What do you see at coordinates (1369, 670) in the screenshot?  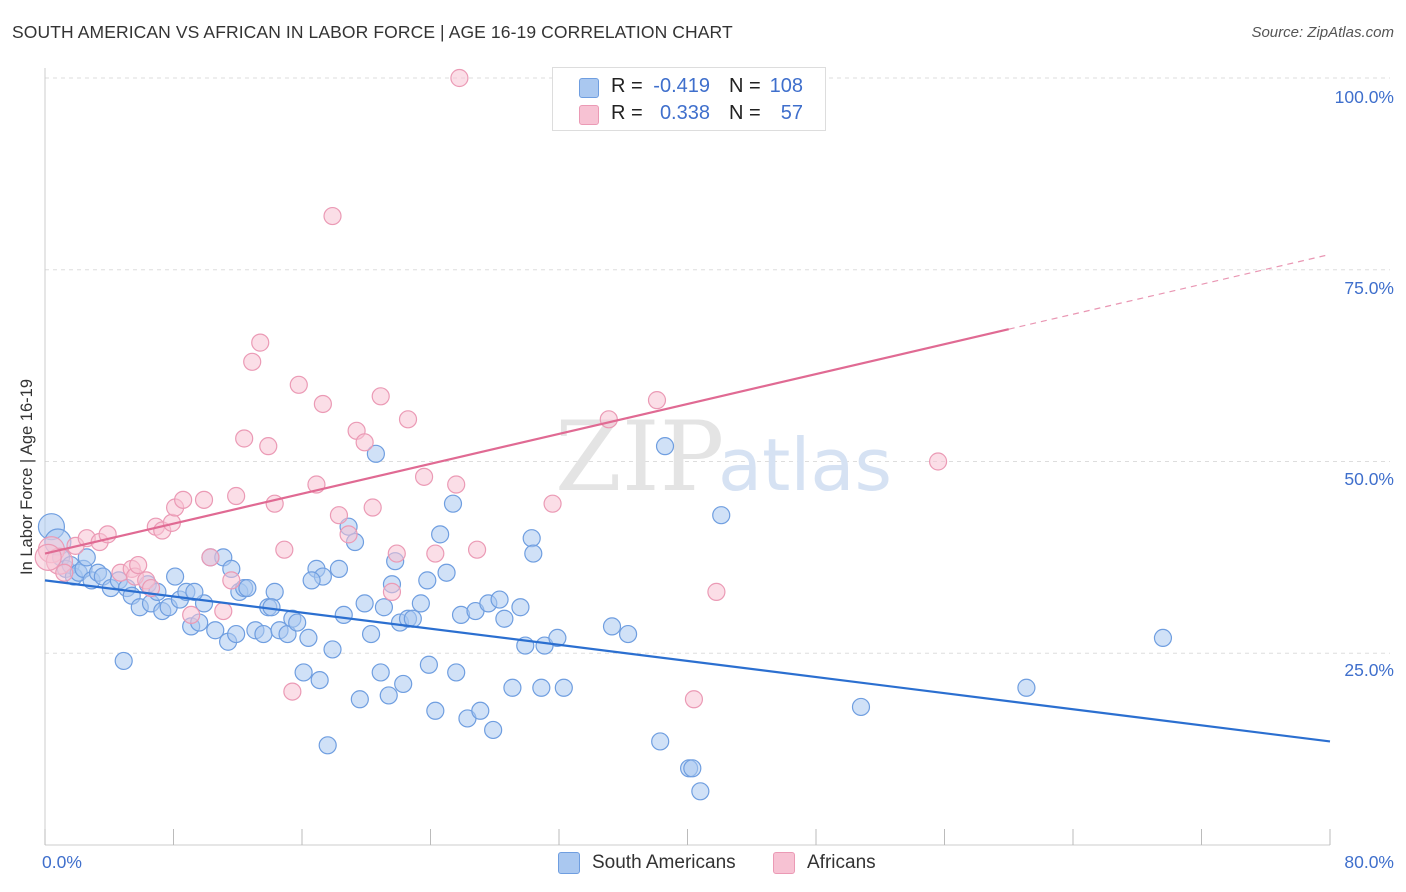 I see `y-tick-label-25: 25.0%` at bounding box center [1369, 670].